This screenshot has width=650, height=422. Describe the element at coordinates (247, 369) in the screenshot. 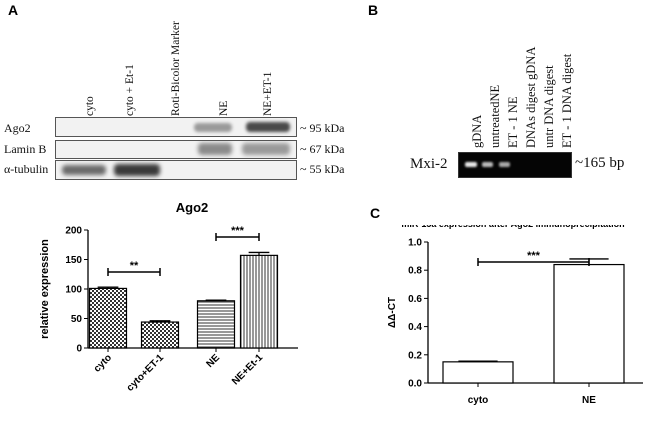

I see `x-tick-label: NE+Et-1` at that location.